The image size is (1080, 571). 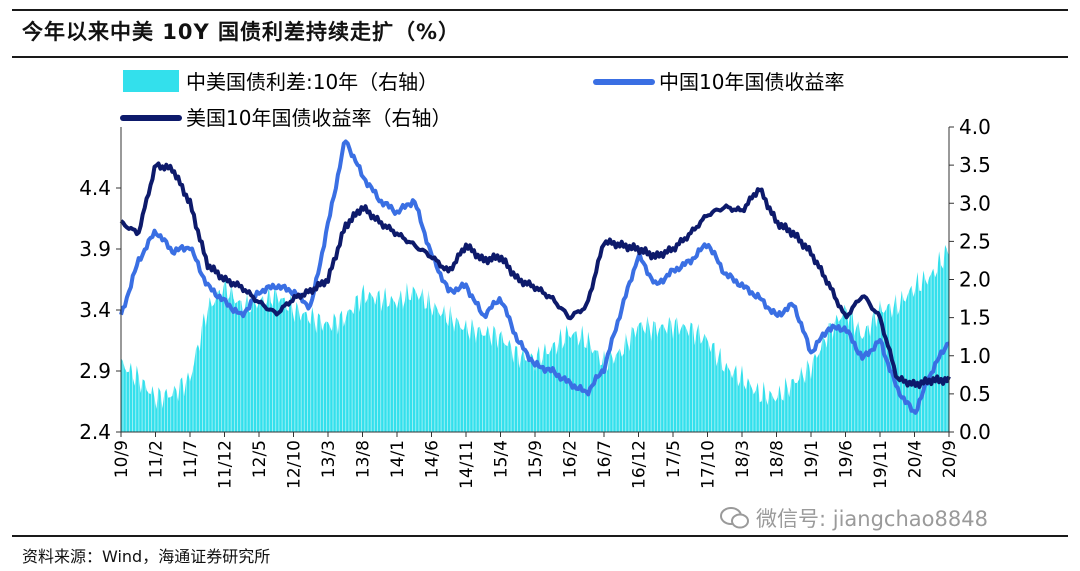 I want to click on x-tick-label: 19/11, so click(x=881, y=464).